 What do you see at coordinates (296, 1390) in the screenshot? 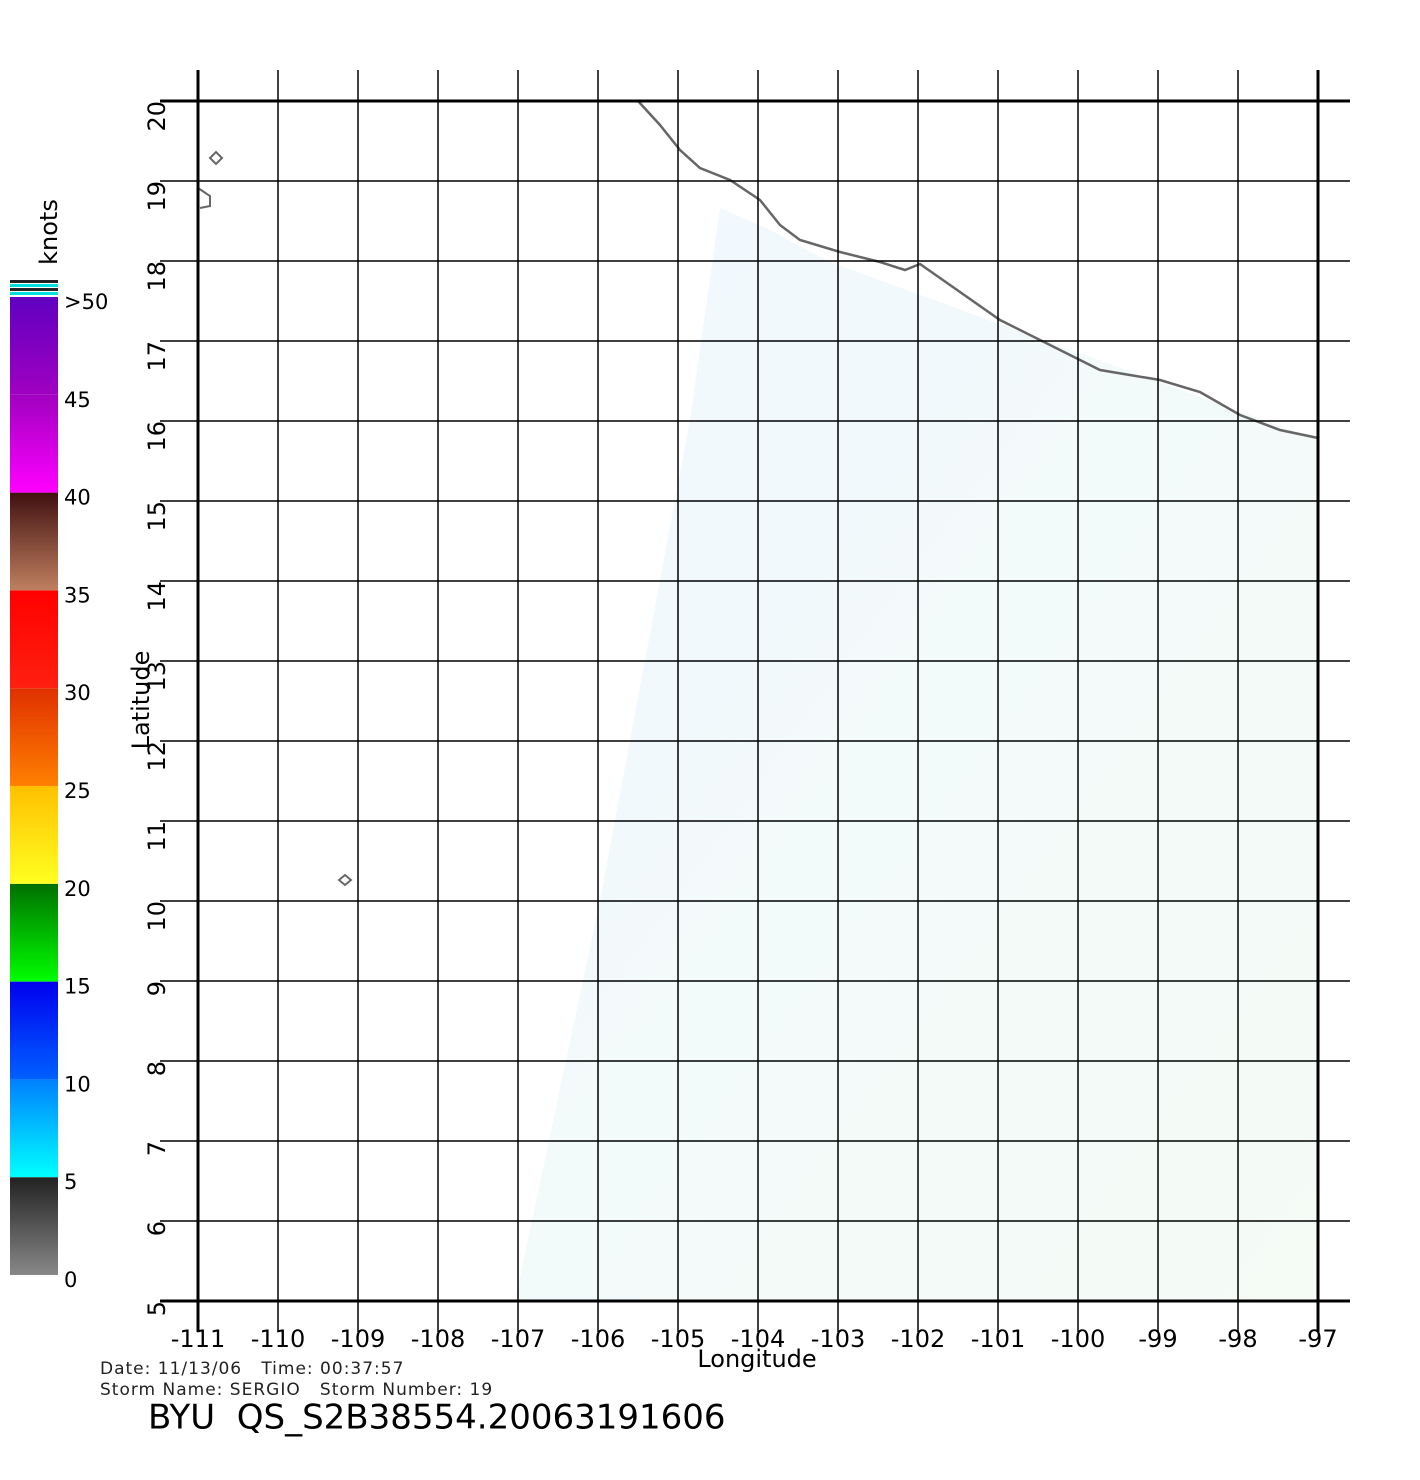
I see `storm-line: Storm Name: SERGIO Storm Number: 19` at bounding box center [296, 1390].